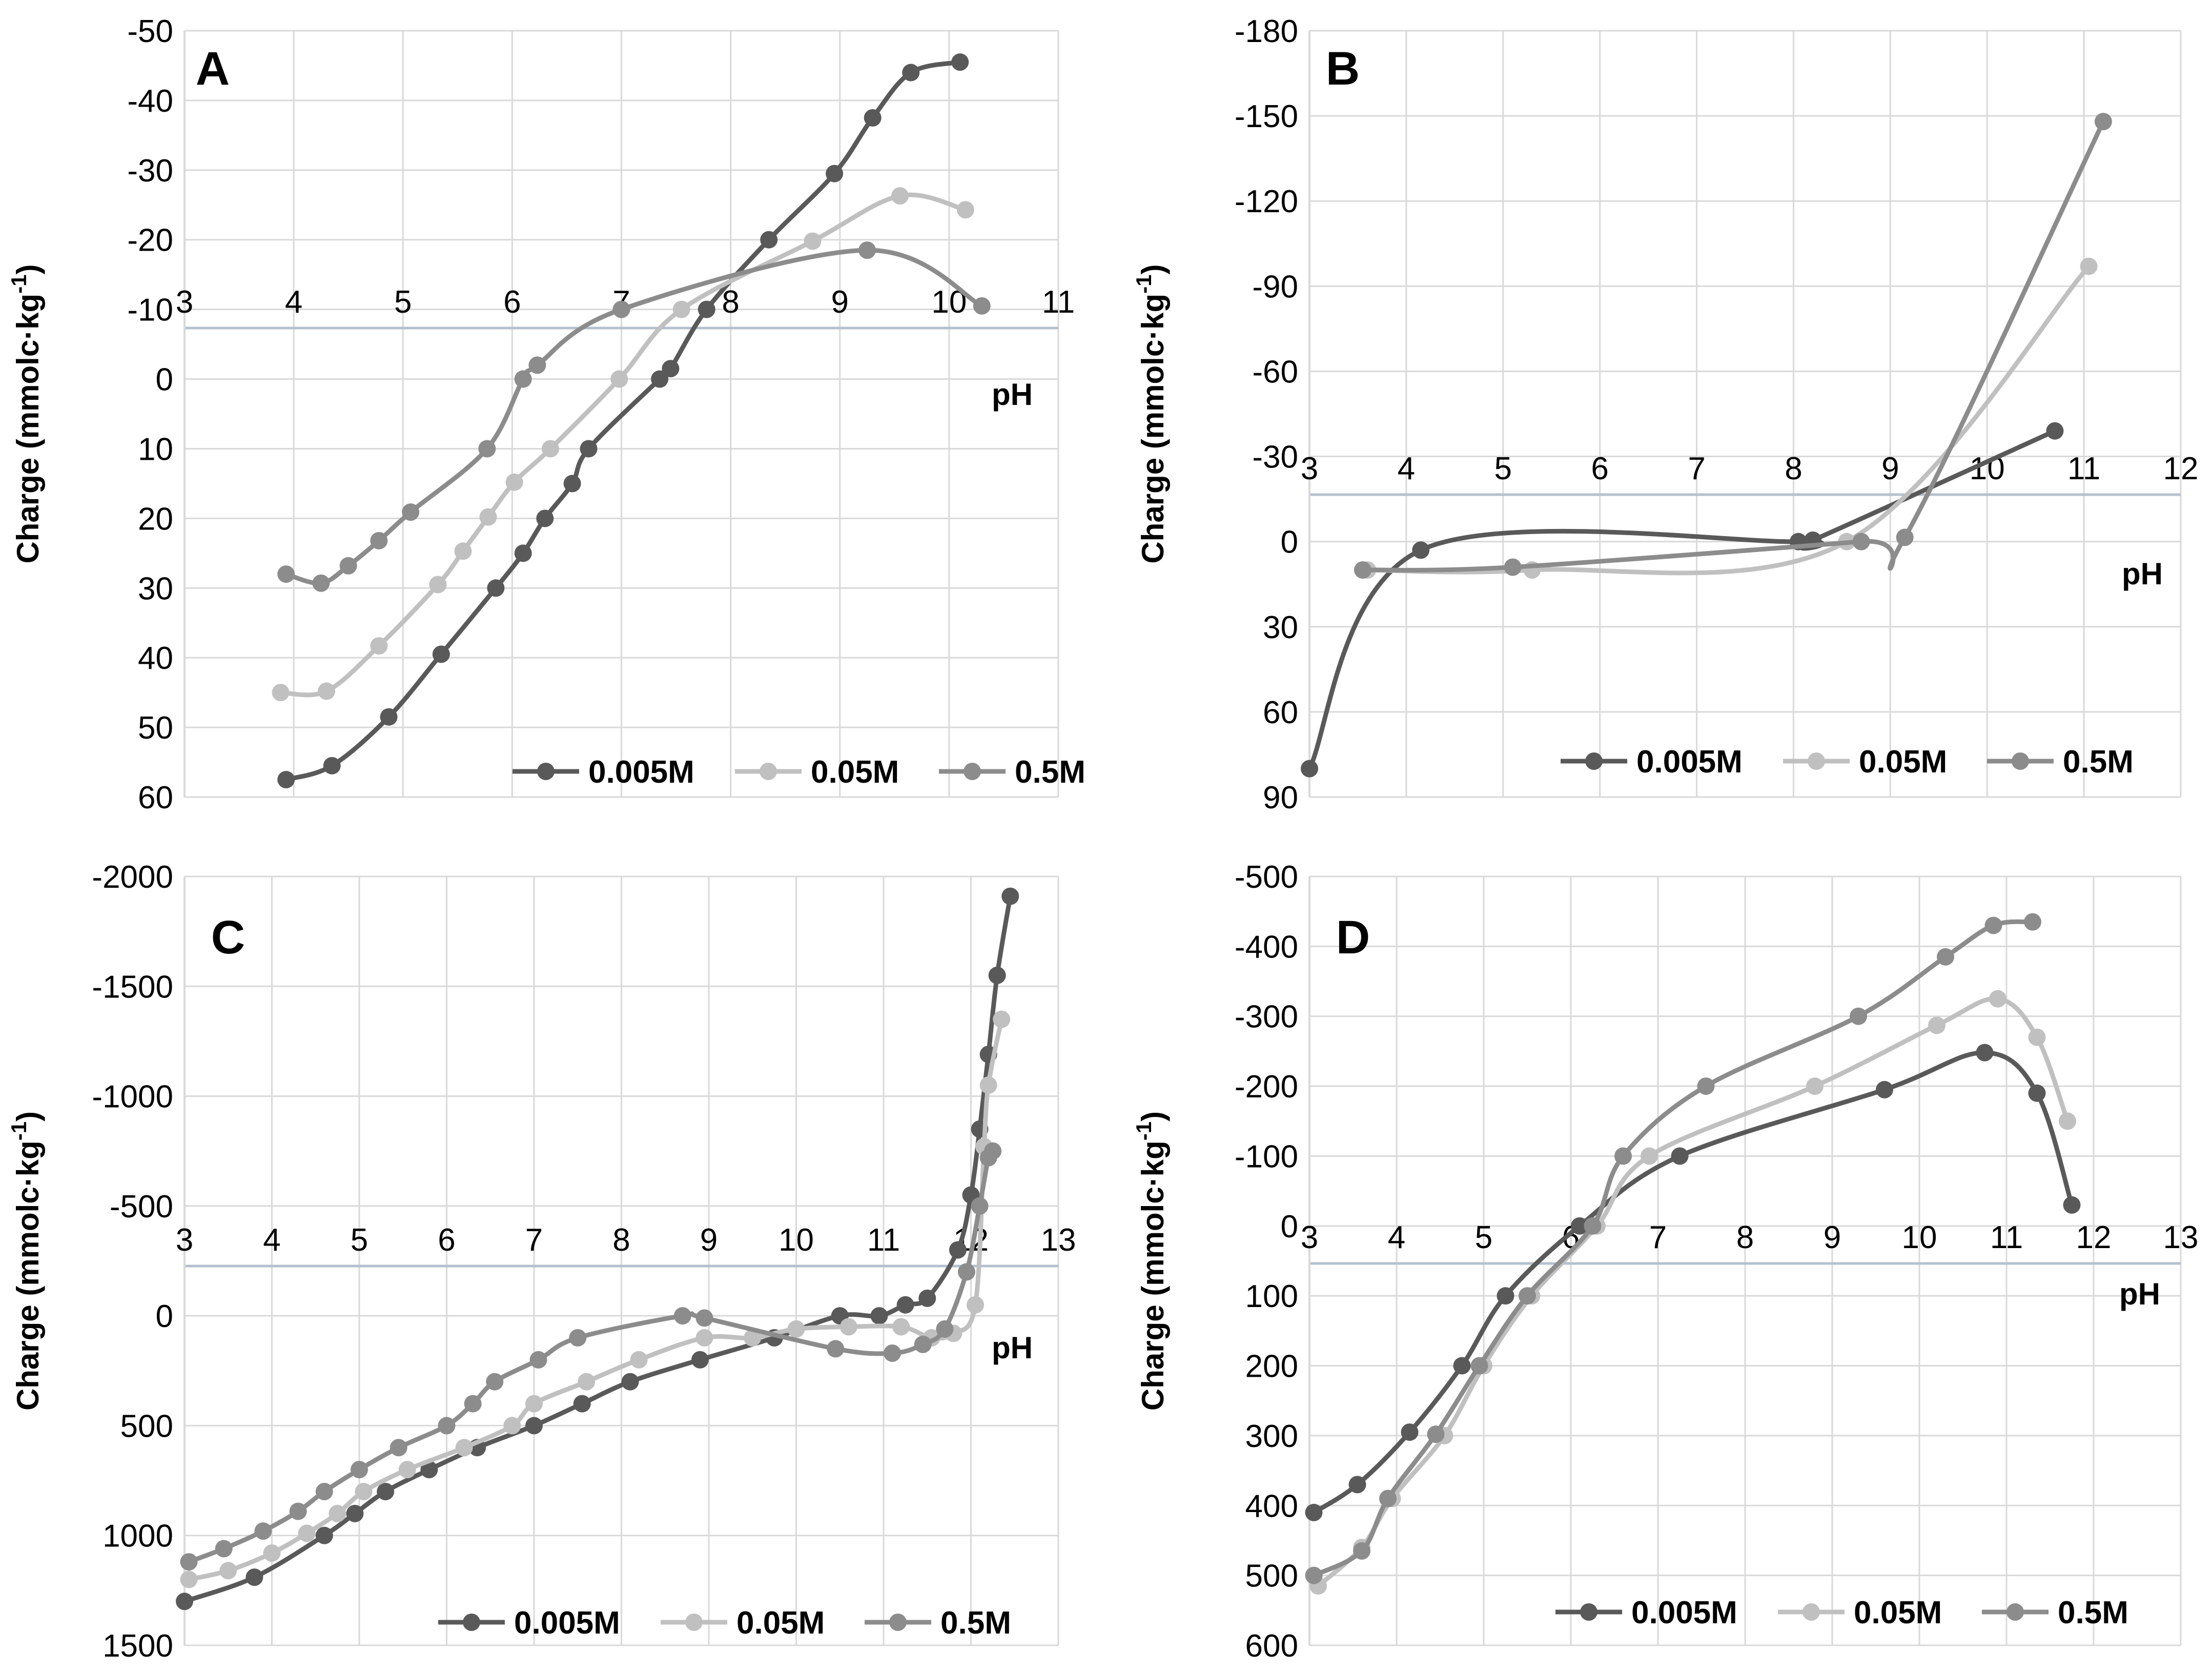 The height and width of the screenshot is (1673, 2212). I want to click on legend: 0.005M 0.05M 0.5M, so click(724, 1623).